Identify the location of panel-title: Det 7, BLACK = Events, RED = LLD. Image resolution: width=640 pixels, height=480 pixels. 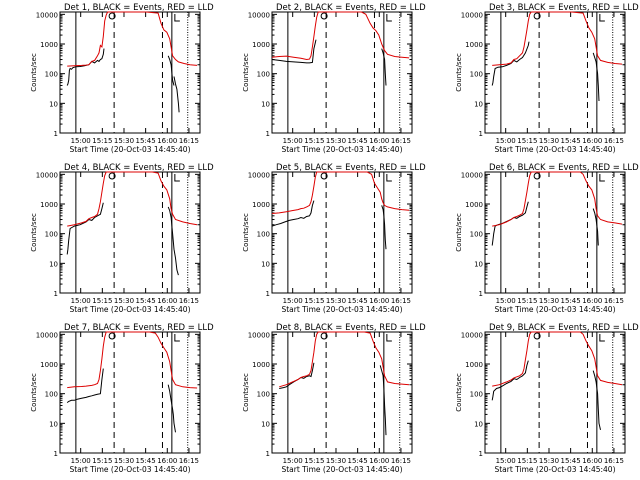
(139, 328).